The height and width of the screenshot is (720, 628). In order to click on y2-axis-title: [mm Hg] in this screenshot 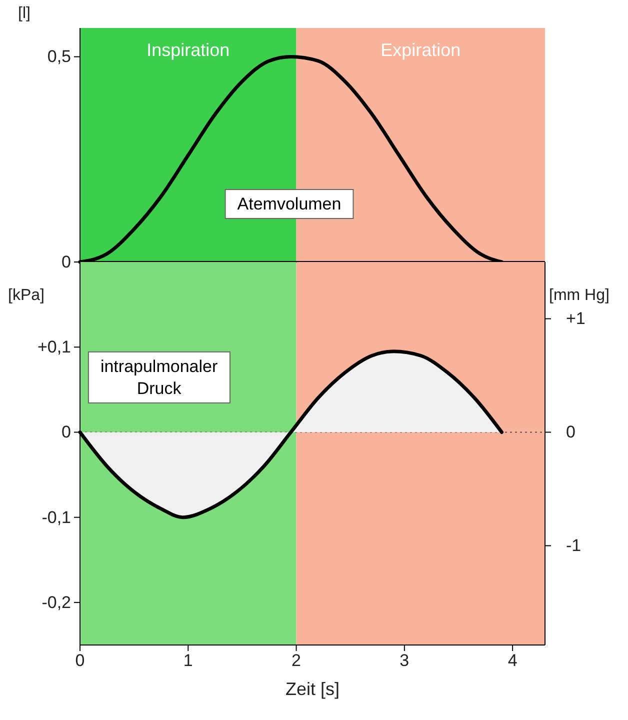, I will do `click(579, 295)`.